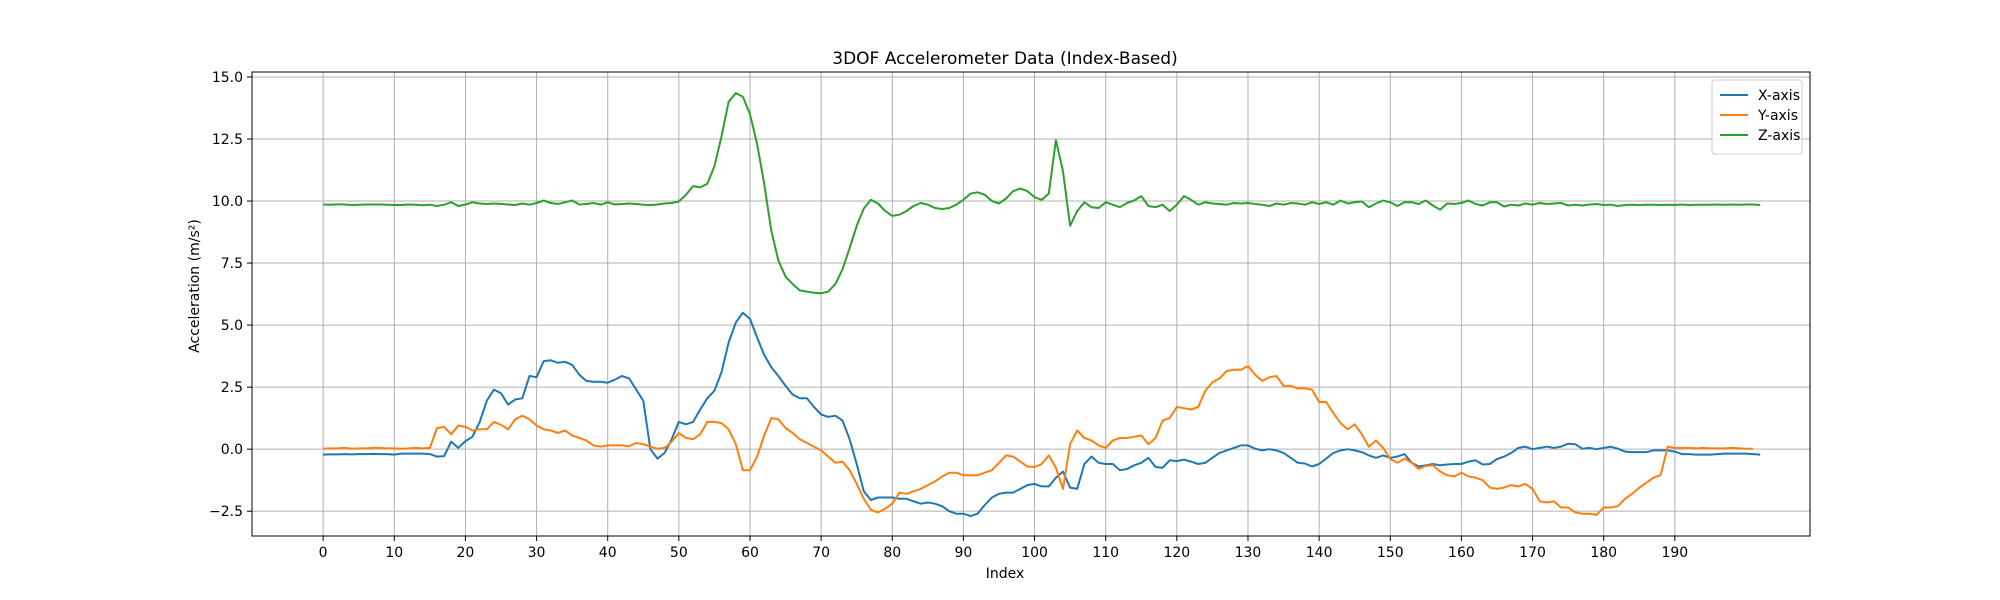 The height and width of the screenshot is (600, 2000). I want to click on y-tick-label: 7.5, so click(232, 264).